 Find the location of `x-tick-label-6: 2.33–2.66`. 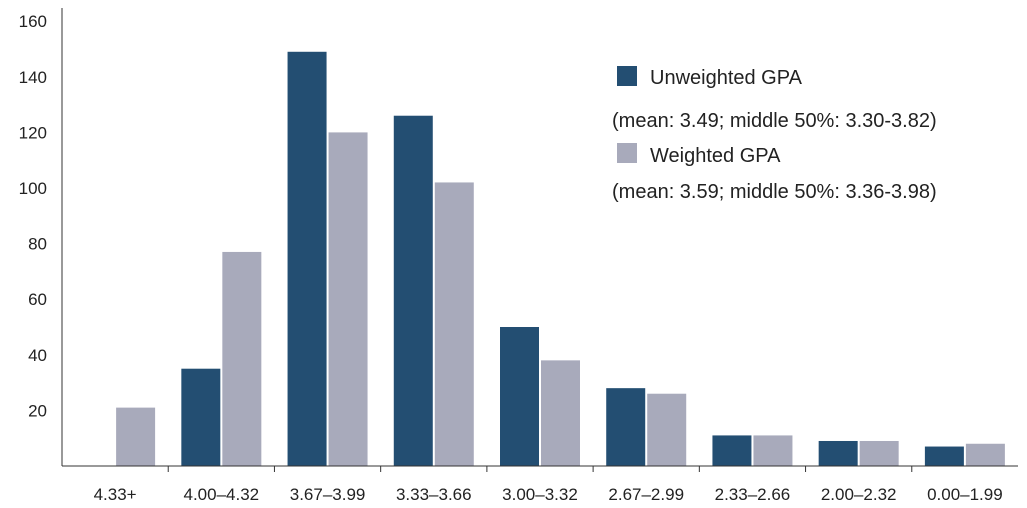

x-tick-label-6: 2.33–2.66 is located at coordinates (753, 494).